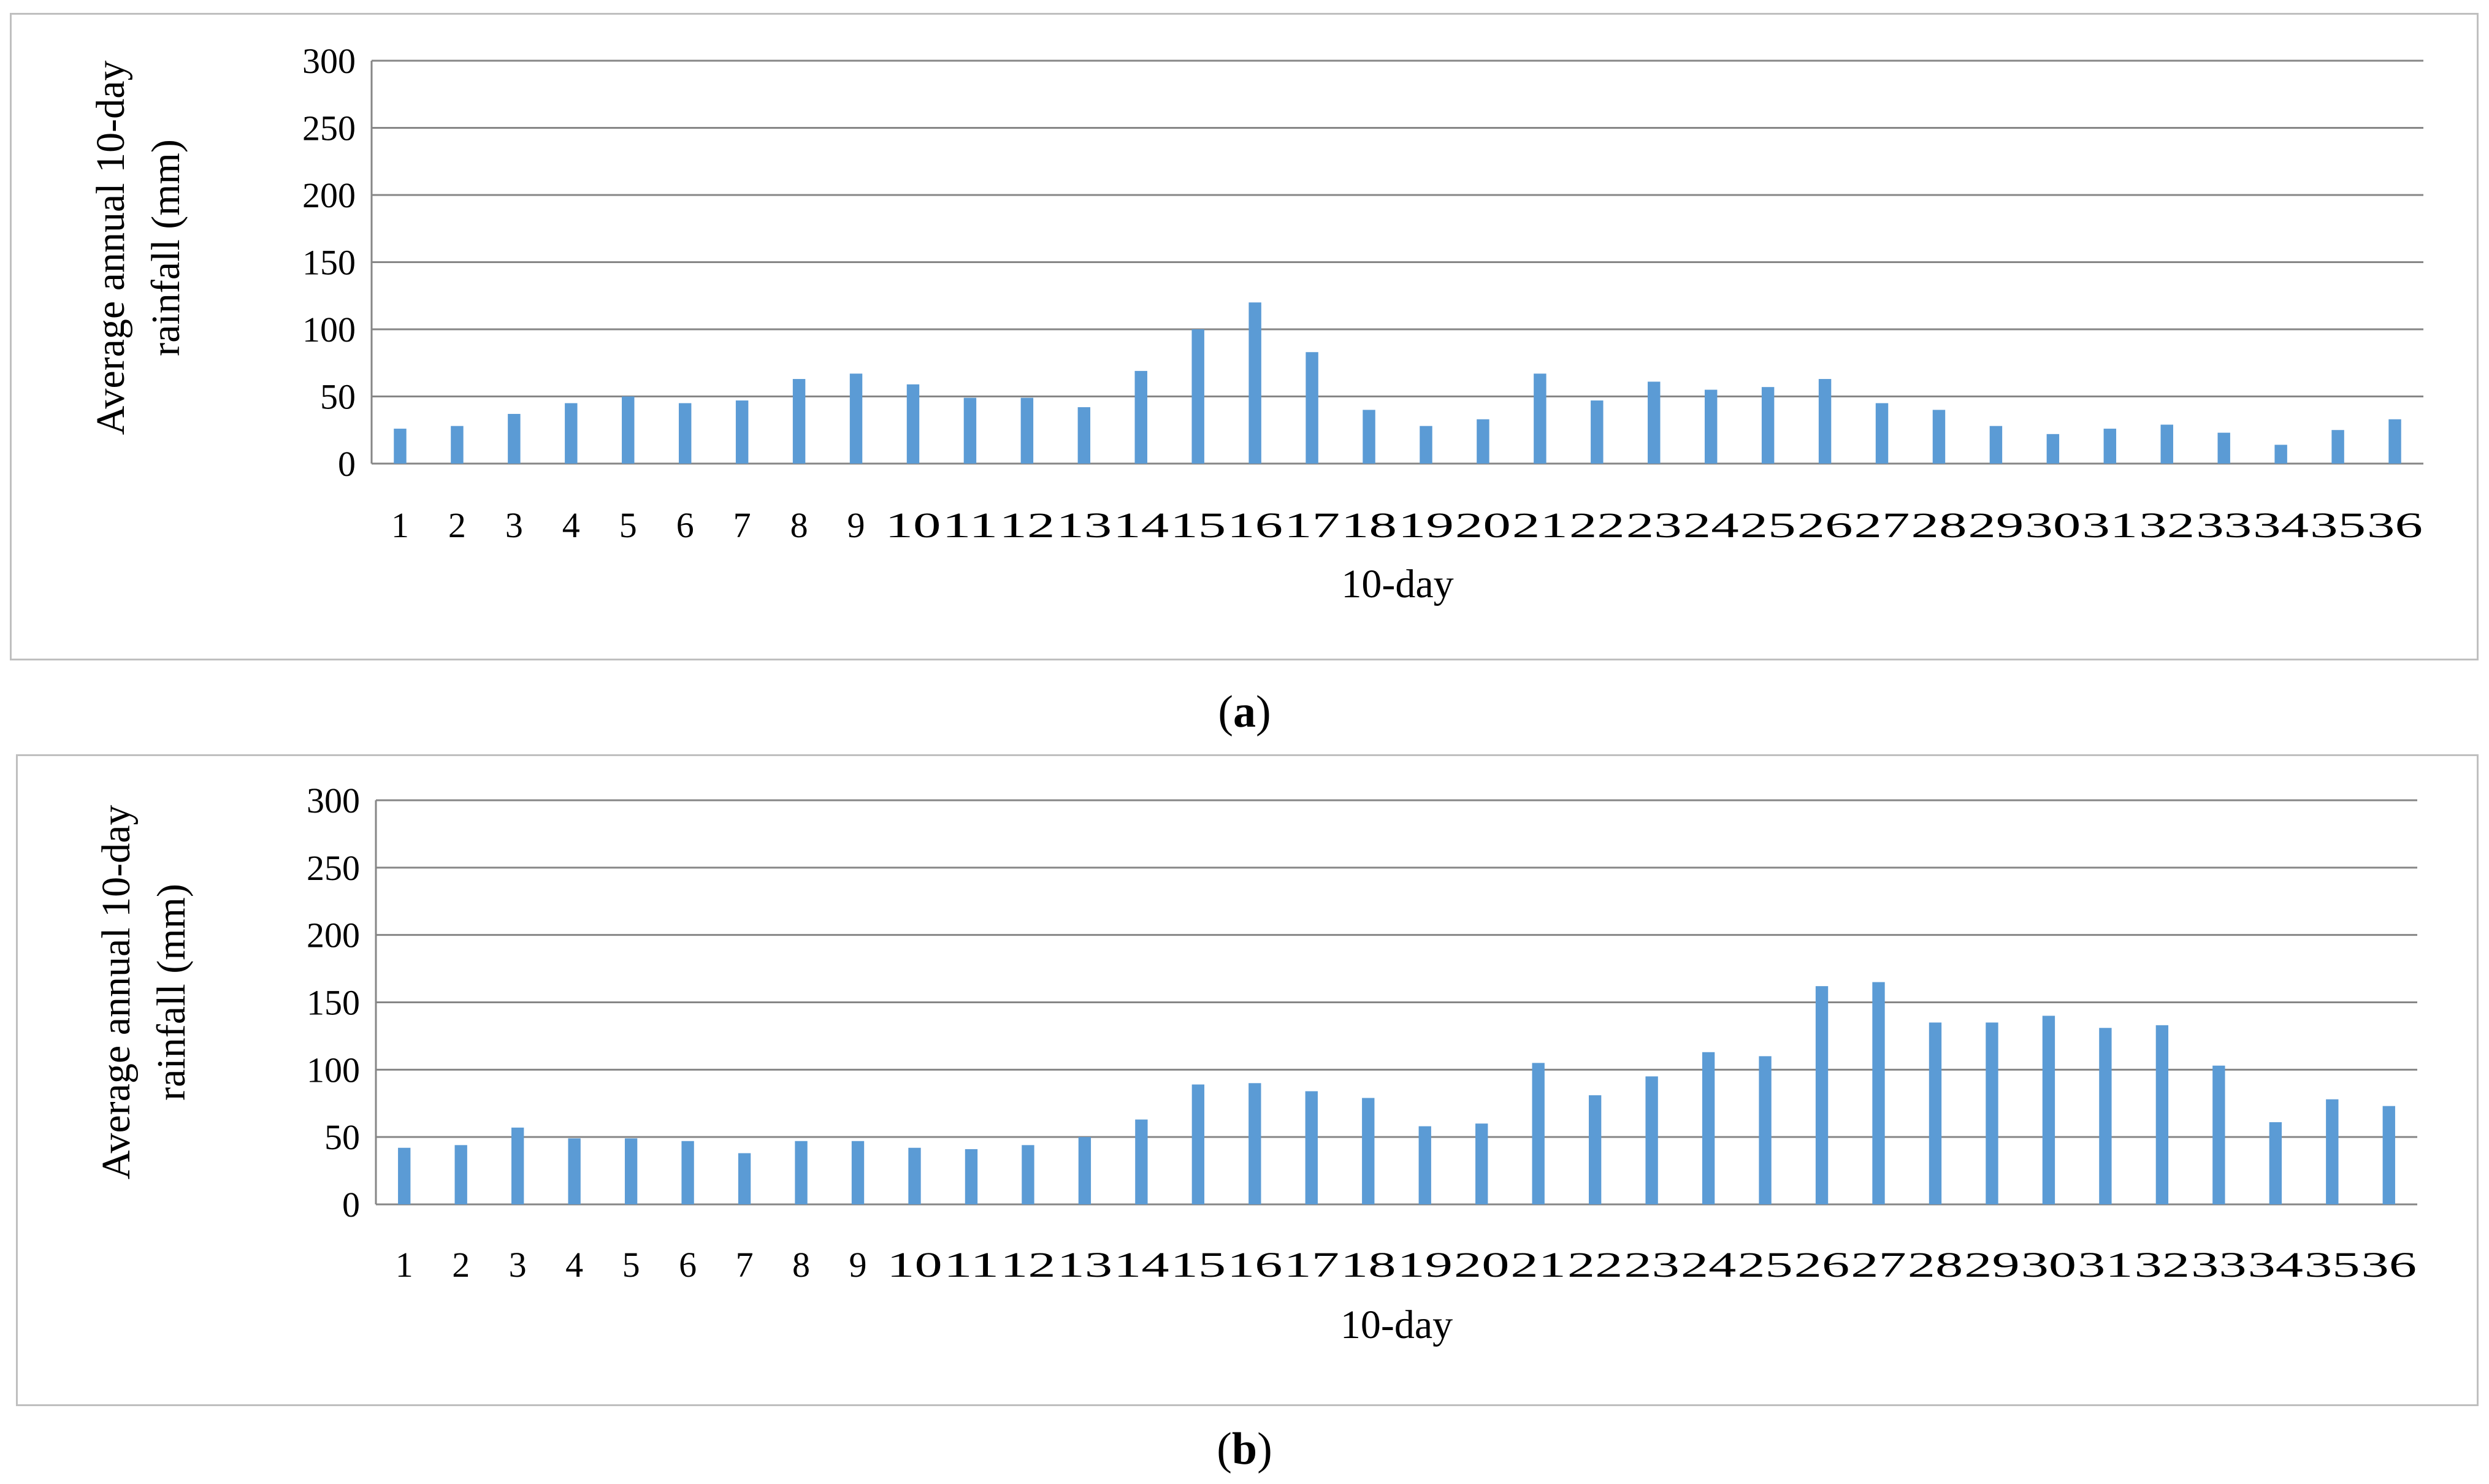  I want to click on x-tick-label-b-35: 35, so click(2332, 1265).